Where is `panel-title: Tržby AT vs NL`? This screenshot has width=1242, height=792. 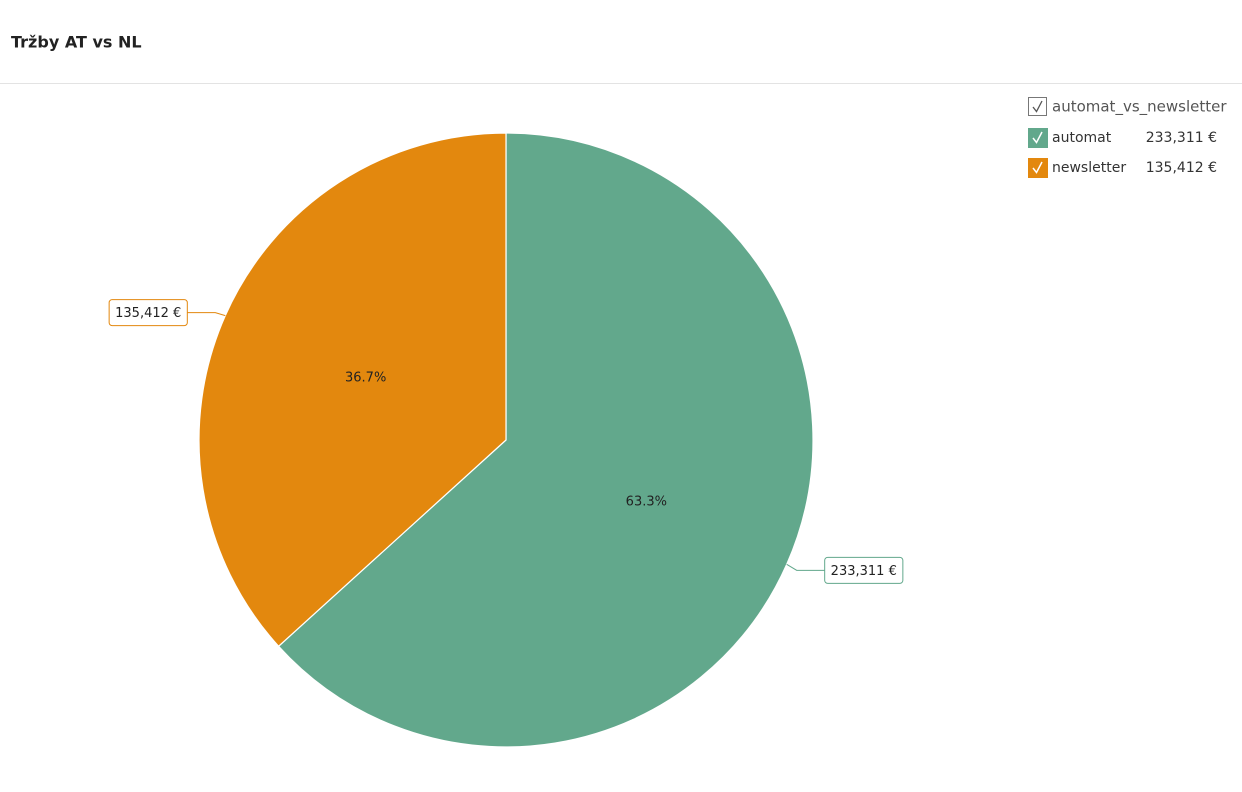
panel-title: Tržby AT vs NL is located at coordinates (76, 42).